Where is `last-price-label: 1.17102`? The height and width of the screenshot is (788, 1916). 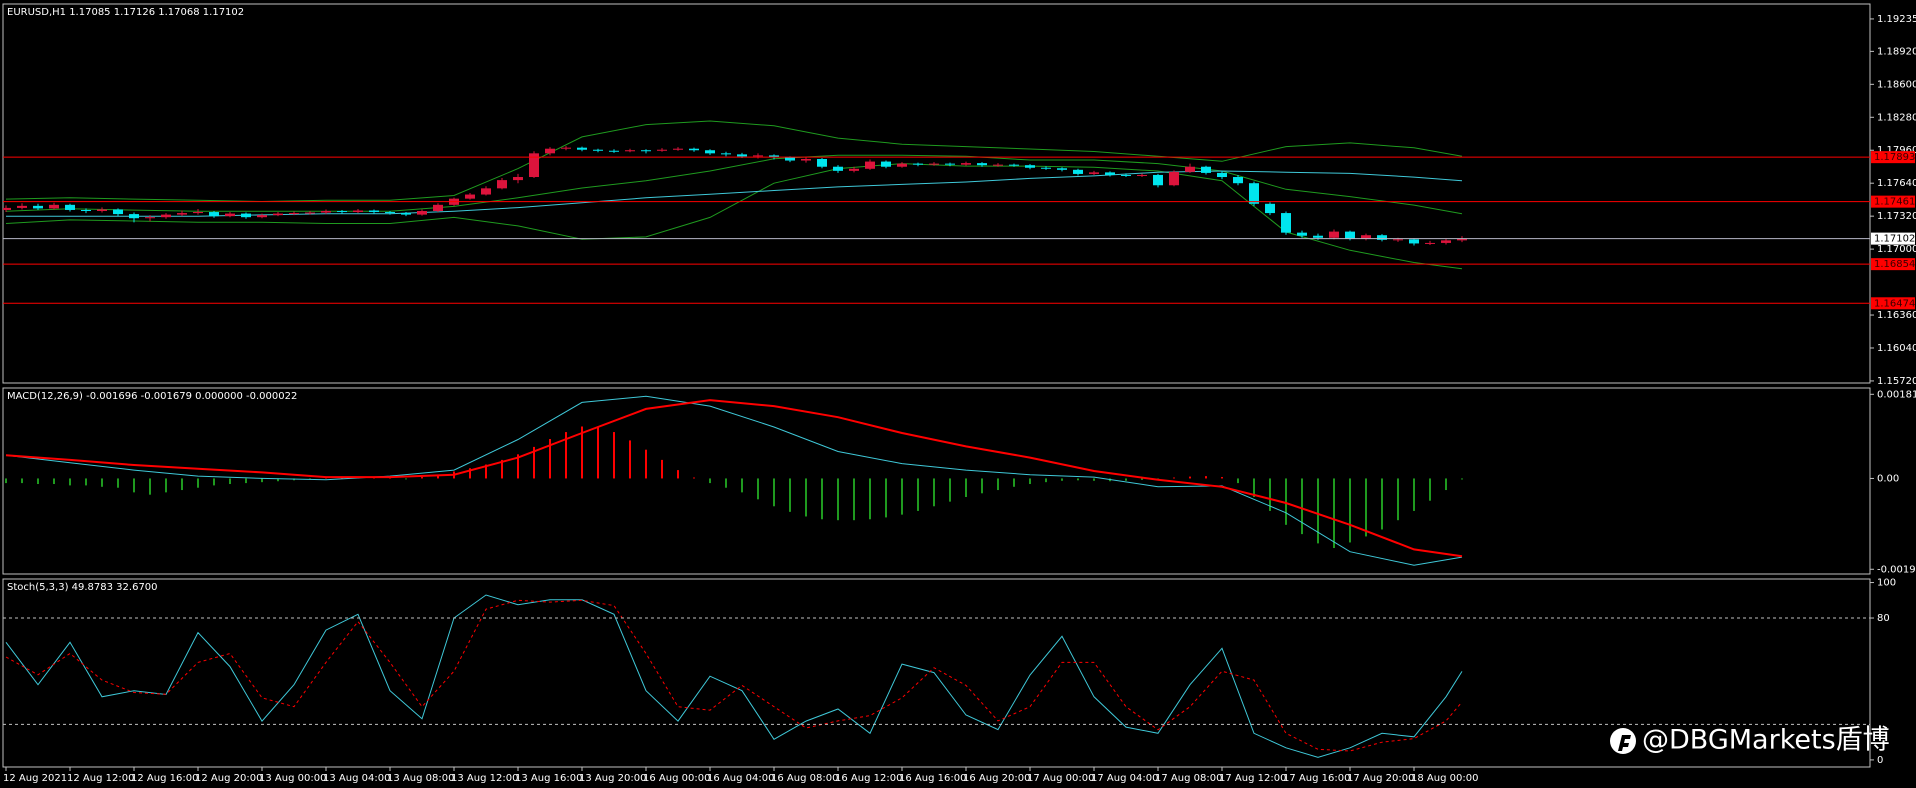 last-price-label: 1.17102 is located at coordinates (1894, 239).